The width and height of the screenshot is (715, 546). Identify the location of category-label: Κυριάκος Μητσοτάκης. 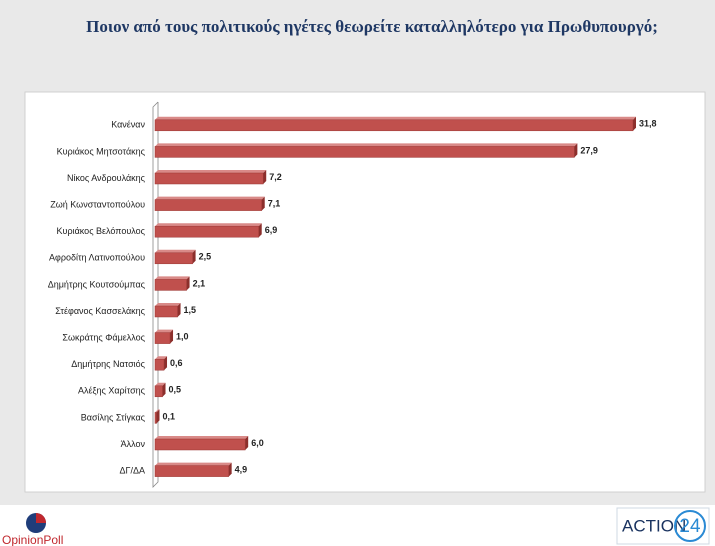
(101, 151).